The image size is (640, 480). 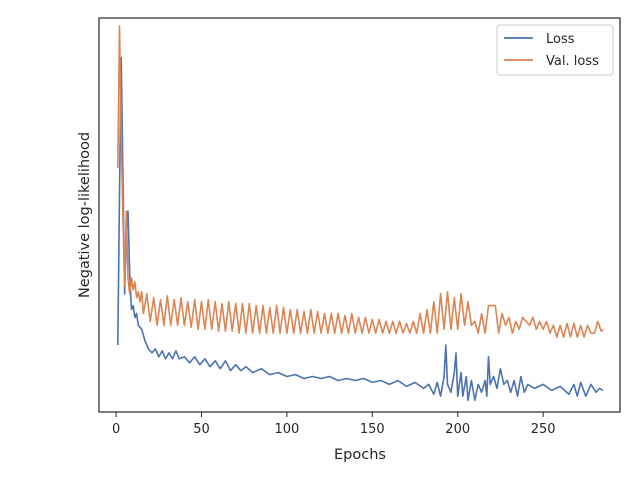 I want to click on legend: Loss Val. loss, so click(x=555, y=50).